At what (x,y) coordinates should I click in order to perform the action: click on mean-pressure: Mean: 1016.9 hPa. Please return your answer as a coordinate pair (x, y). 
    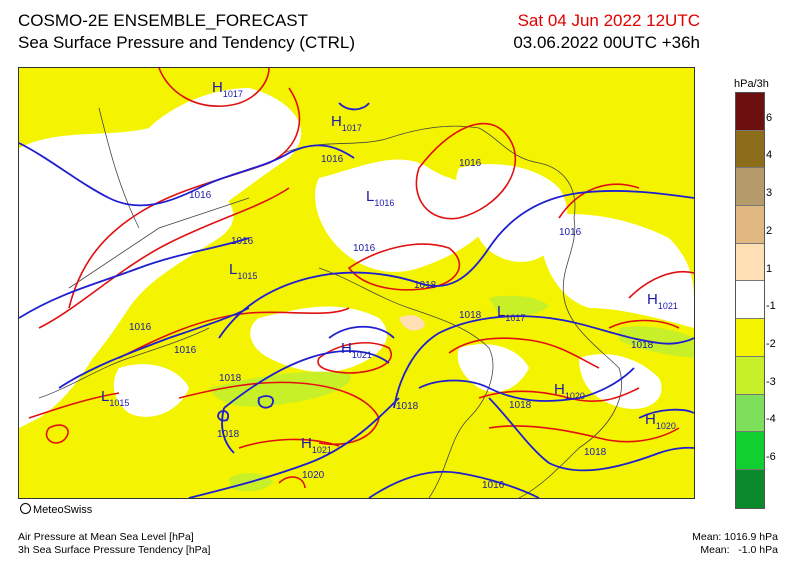
    Looking at the image, I should click on (735, 537).